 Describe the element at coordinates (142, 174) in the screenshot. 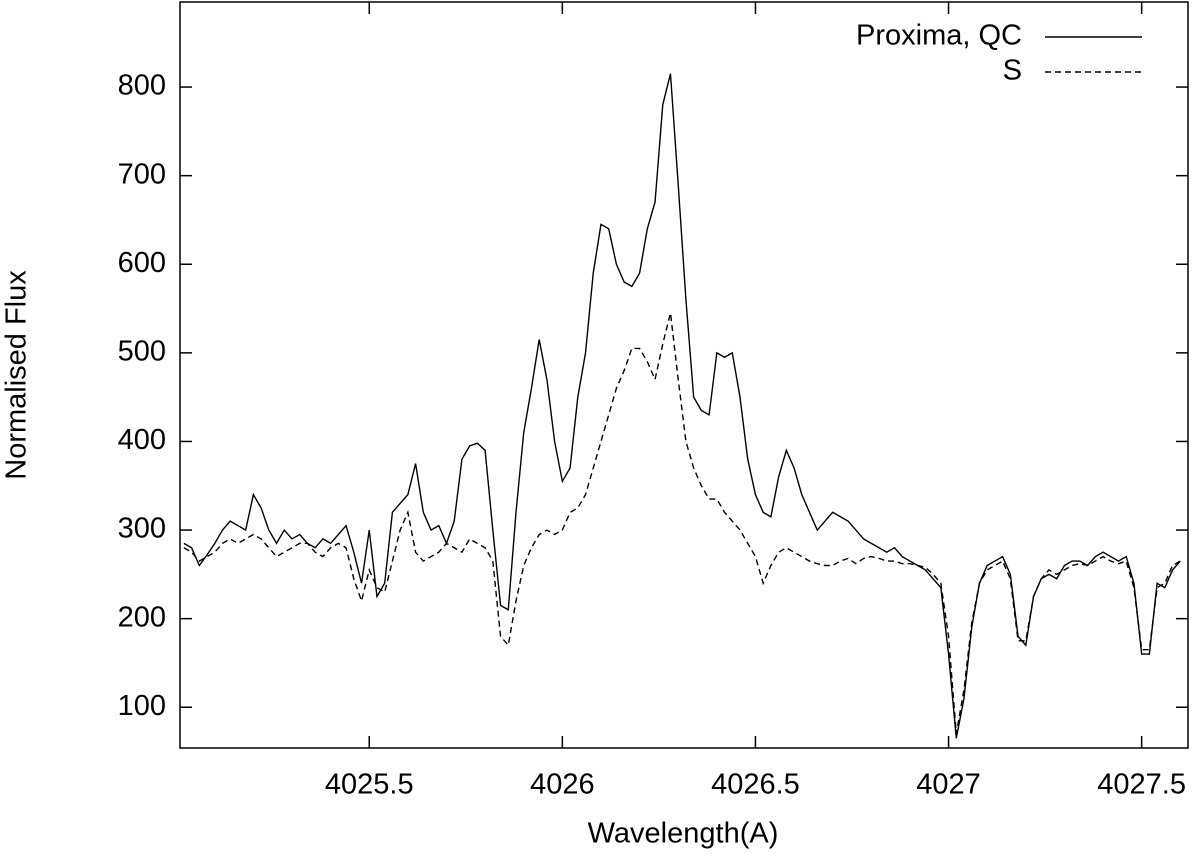

I see `y-tick-label: 700` at that location.